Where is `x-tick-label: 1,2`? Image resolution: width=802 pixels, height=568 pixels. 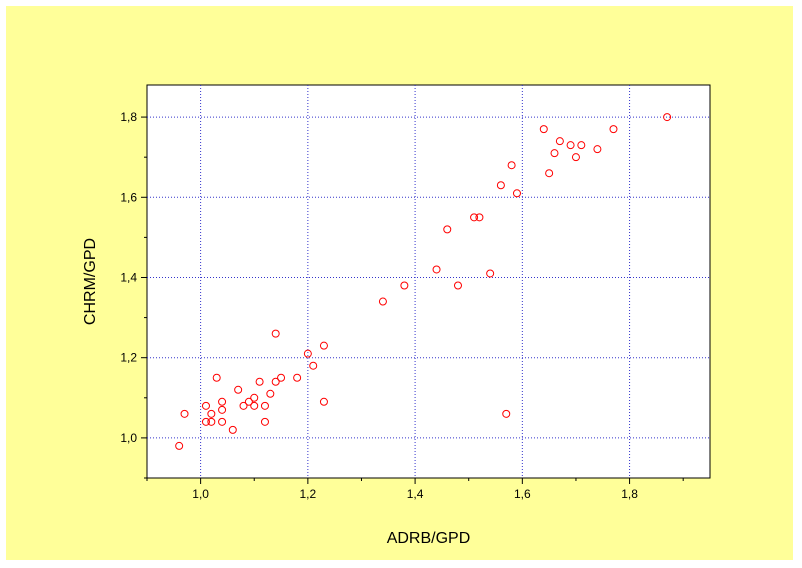 x-tick-label: 1,2 is located at coordinates (308, 494).